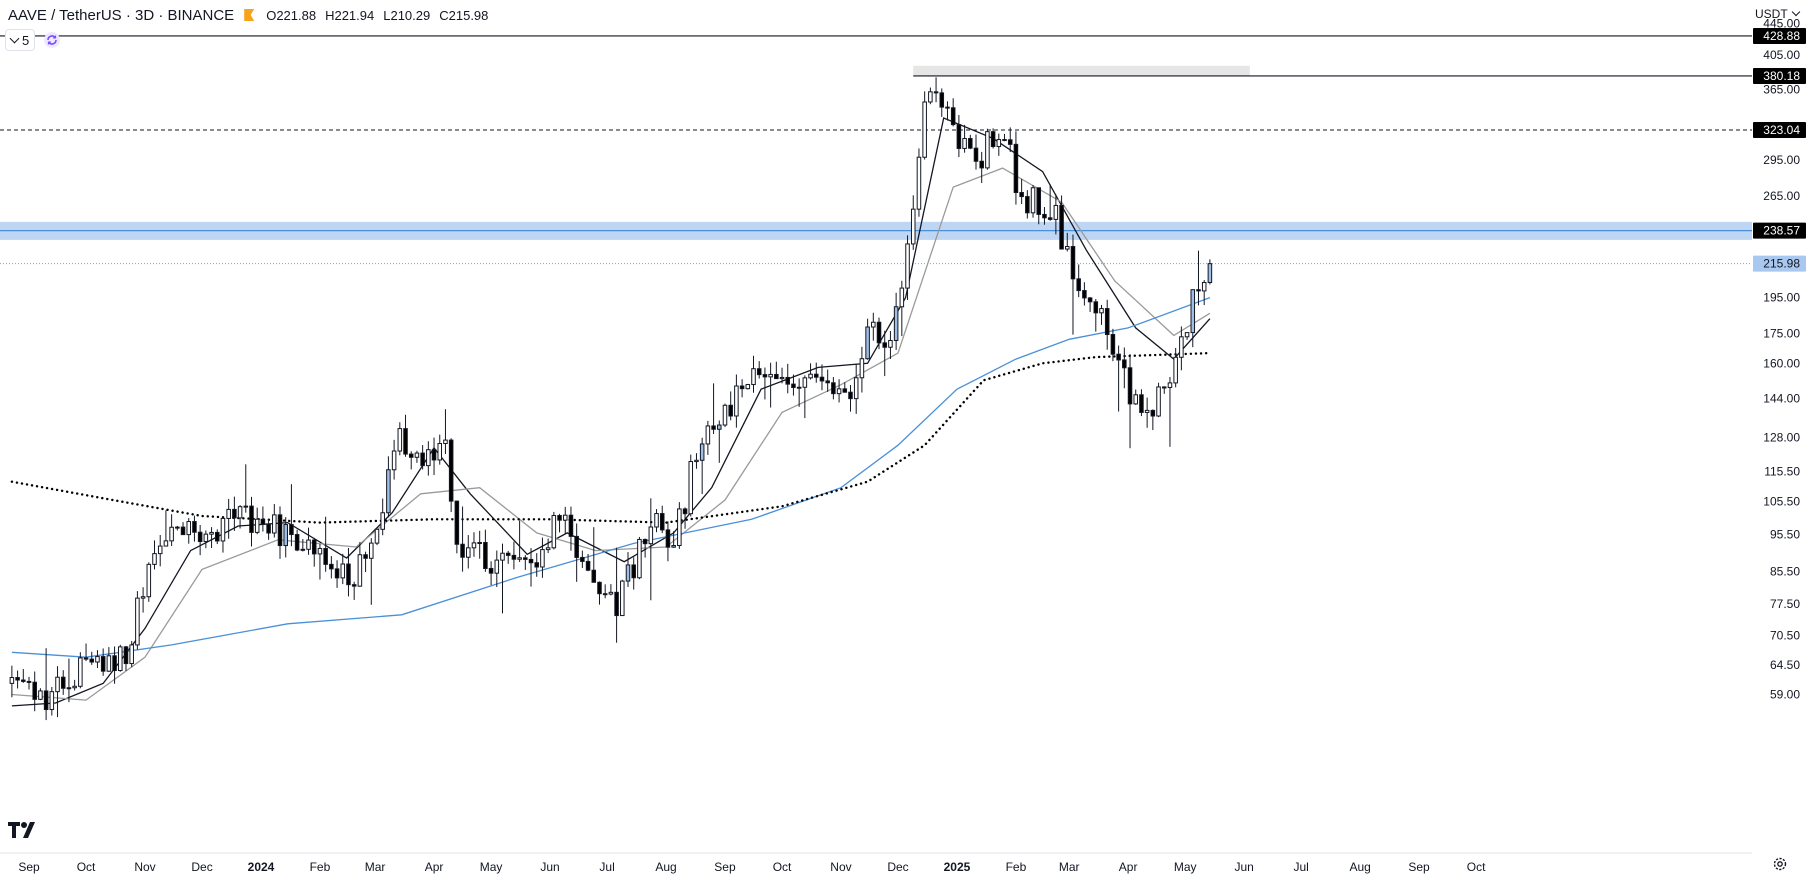 This screenshot has height=879, width=1807. What do you see at coordinates (1777, 14) in the screenshot?
I see `currency-selector: USDT` at bounding box center [1777, 14].